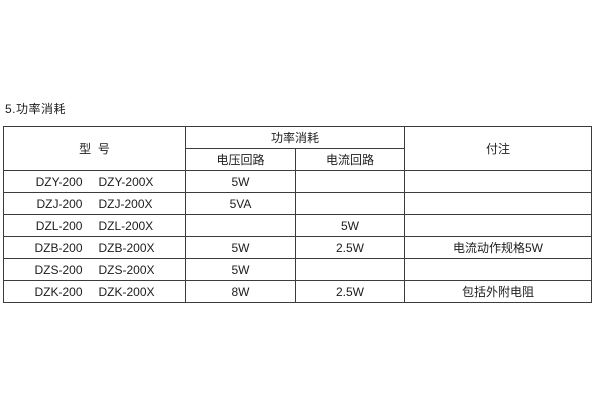 The width and height of the screenshot is (600, 400). What do you see at coordinates (350, 225) in the screenshot?
I see `cell-current: 5W` at bounding box center [350, 225].